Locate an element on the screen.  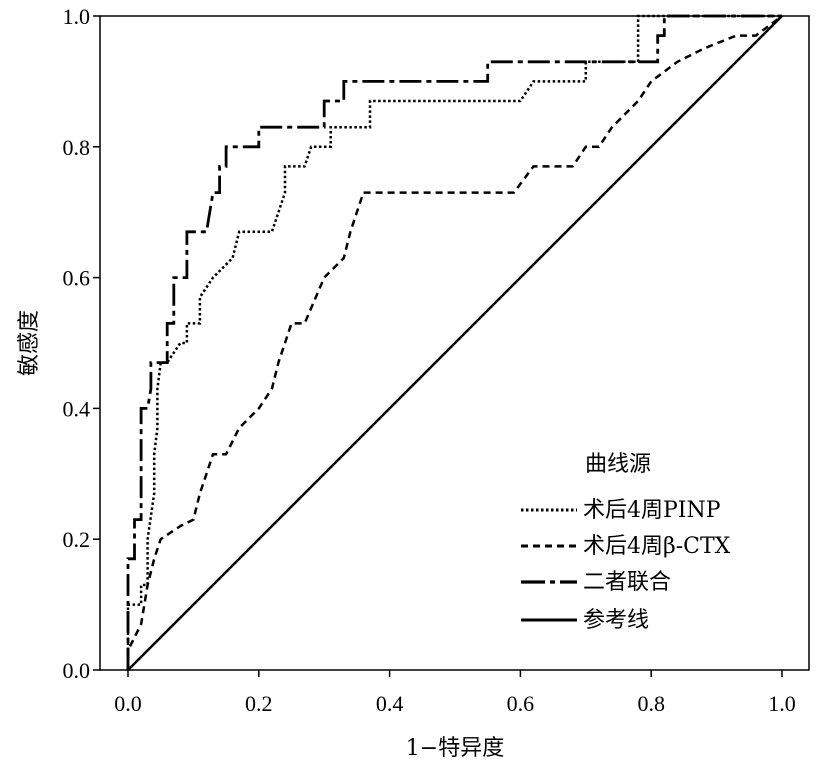
y-tick-label: 0.0 is located at coordinates (77, 670).